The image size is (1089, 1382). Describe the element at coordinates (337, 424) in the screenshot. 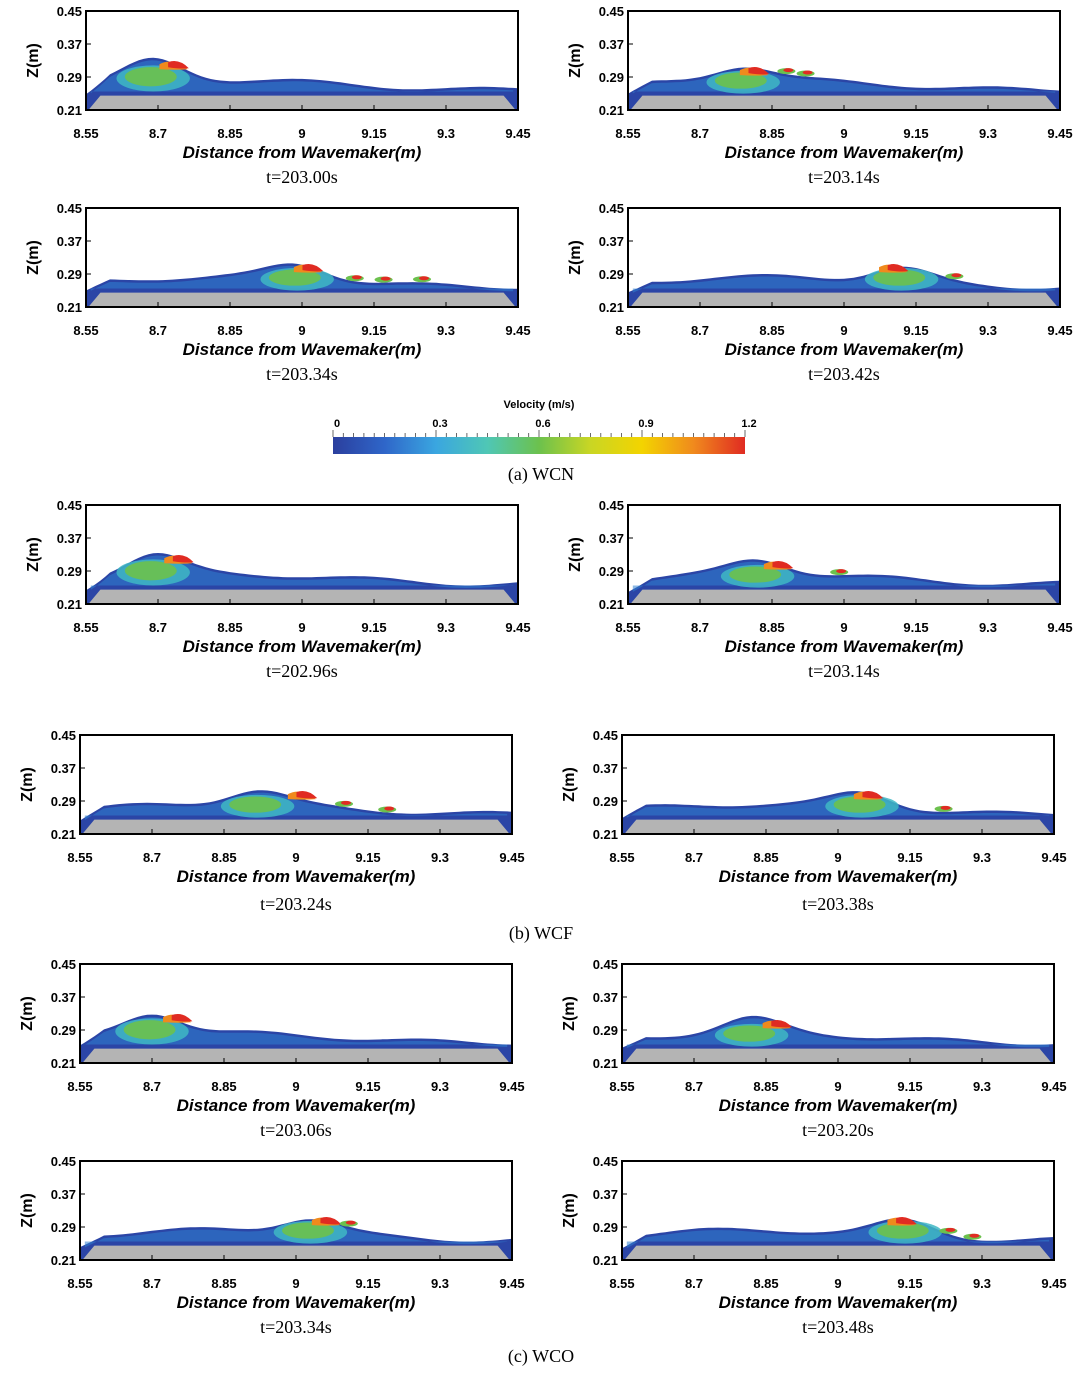

I see `colorbar-tick-label: 0` at that location.